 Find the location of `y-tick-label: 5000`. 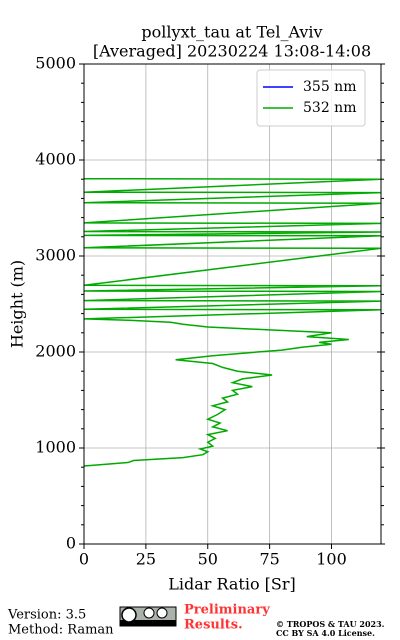

y-tick-label: 5000 is located at coordinates (55, 63).